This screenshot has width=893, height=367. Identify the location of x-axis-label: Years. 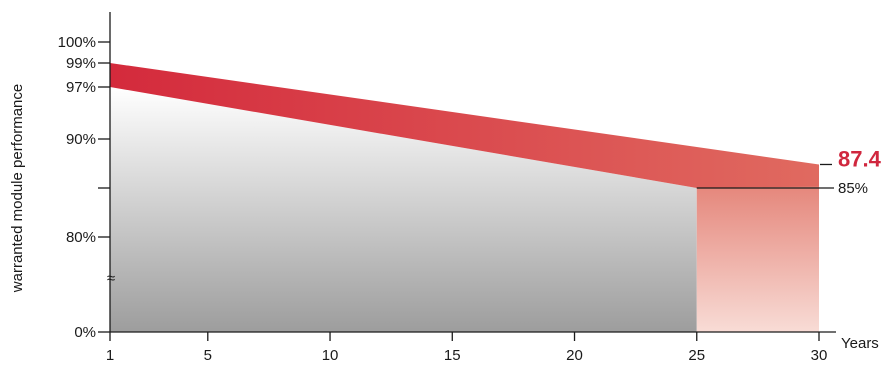
(860, 343).